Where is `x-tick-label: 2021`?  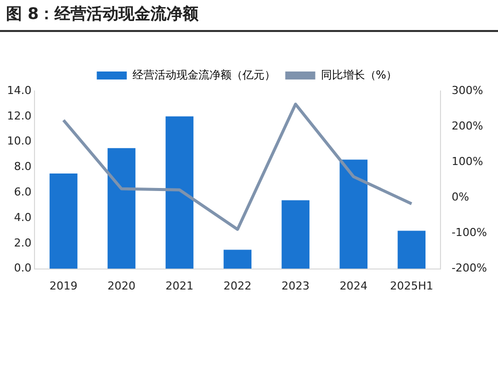
x-tick-label: 2021 is located at coordinates (180, 285).